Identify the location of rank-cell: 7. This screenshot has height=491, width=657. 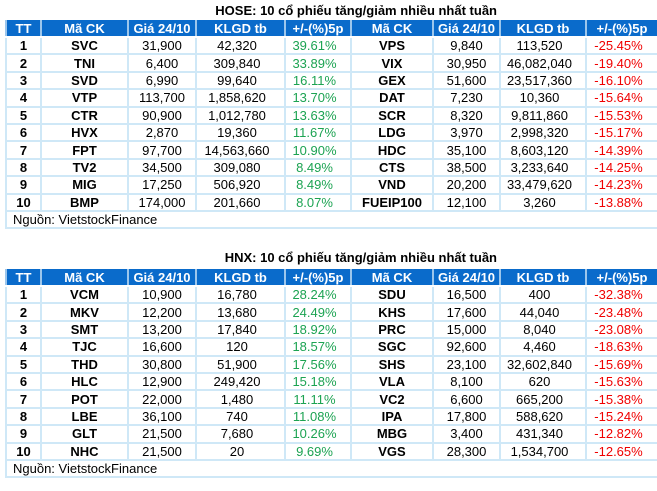
(23, 150).